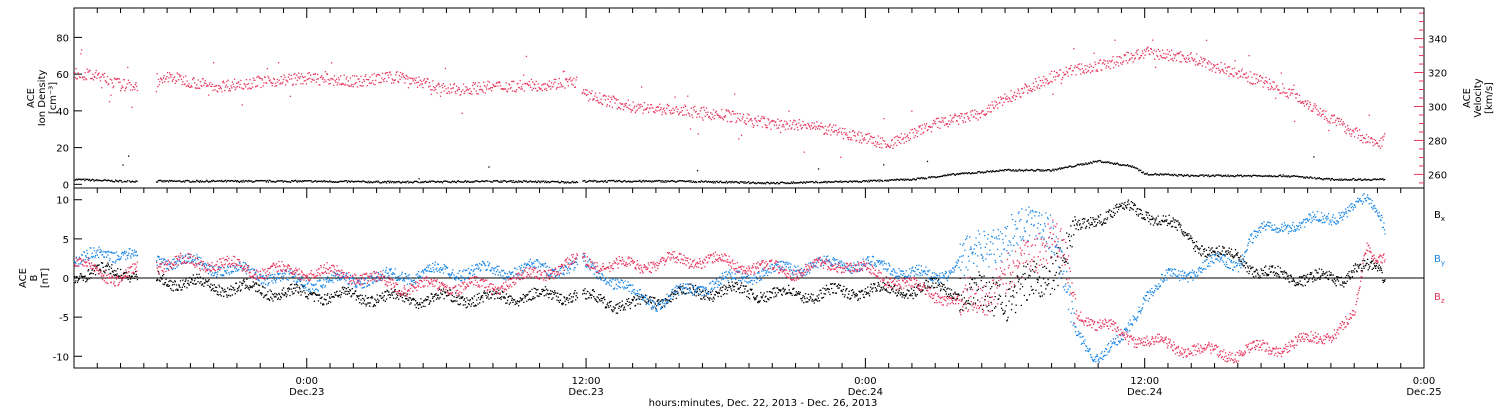 The image size is (1500, 410). What do you see at coordinates (64, 318) in the screenshot?
I see `b-tick-label: -5` at bounding box center [64, 318].